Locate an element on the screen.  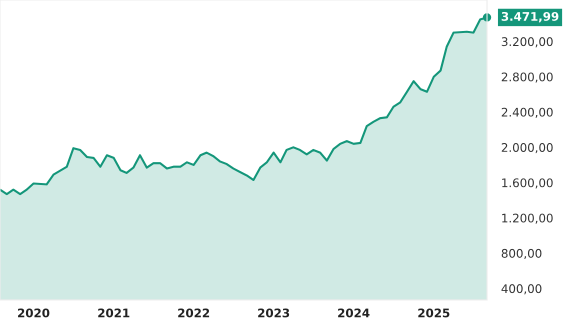
y-tick-label: 1.600,00 is located at coordinates (527, 183).